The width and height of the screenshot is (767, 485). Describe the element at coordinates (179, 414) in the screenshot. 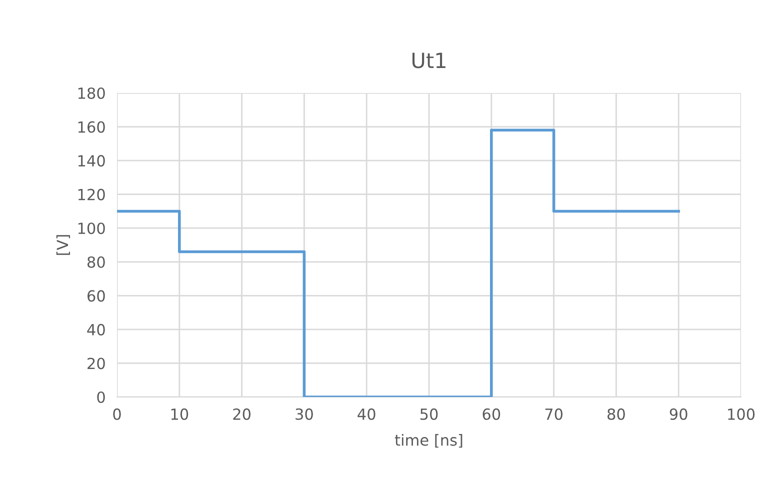

I see `x-tick-label: 10` at that location.